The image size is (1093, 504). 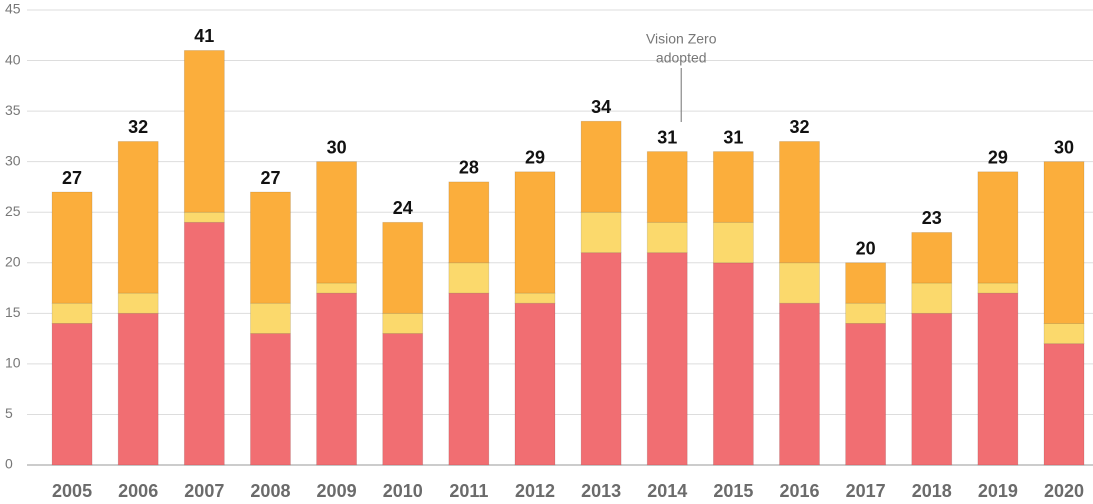 What do you see at coordinates (535, 491) in the screenshot?
I see `x-tick-label: 2012` at bounding box center [535, 491].